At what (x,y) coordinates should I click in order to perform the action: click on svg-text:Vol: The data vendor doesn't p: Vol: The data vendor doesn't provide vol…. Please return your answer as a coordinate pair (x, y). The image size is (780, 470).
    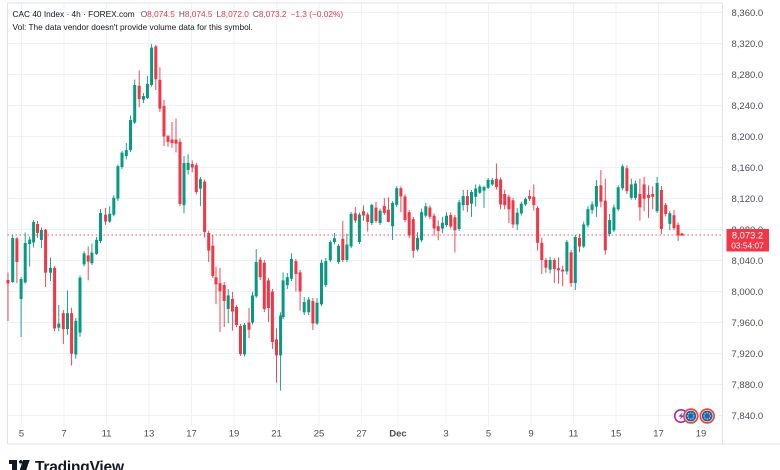
    Looking at the image, I should click on (133, 27).